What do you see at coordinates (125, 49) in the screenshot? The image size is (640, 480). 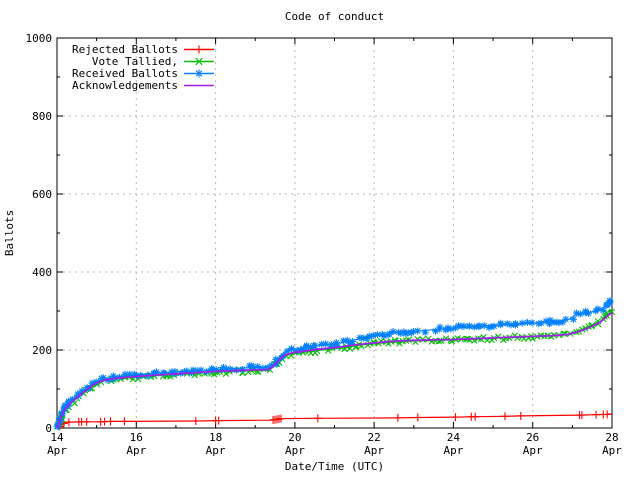 I see `legend-label-rejected-ballots: Rejected Ballots` at bounding box center [125, 49].